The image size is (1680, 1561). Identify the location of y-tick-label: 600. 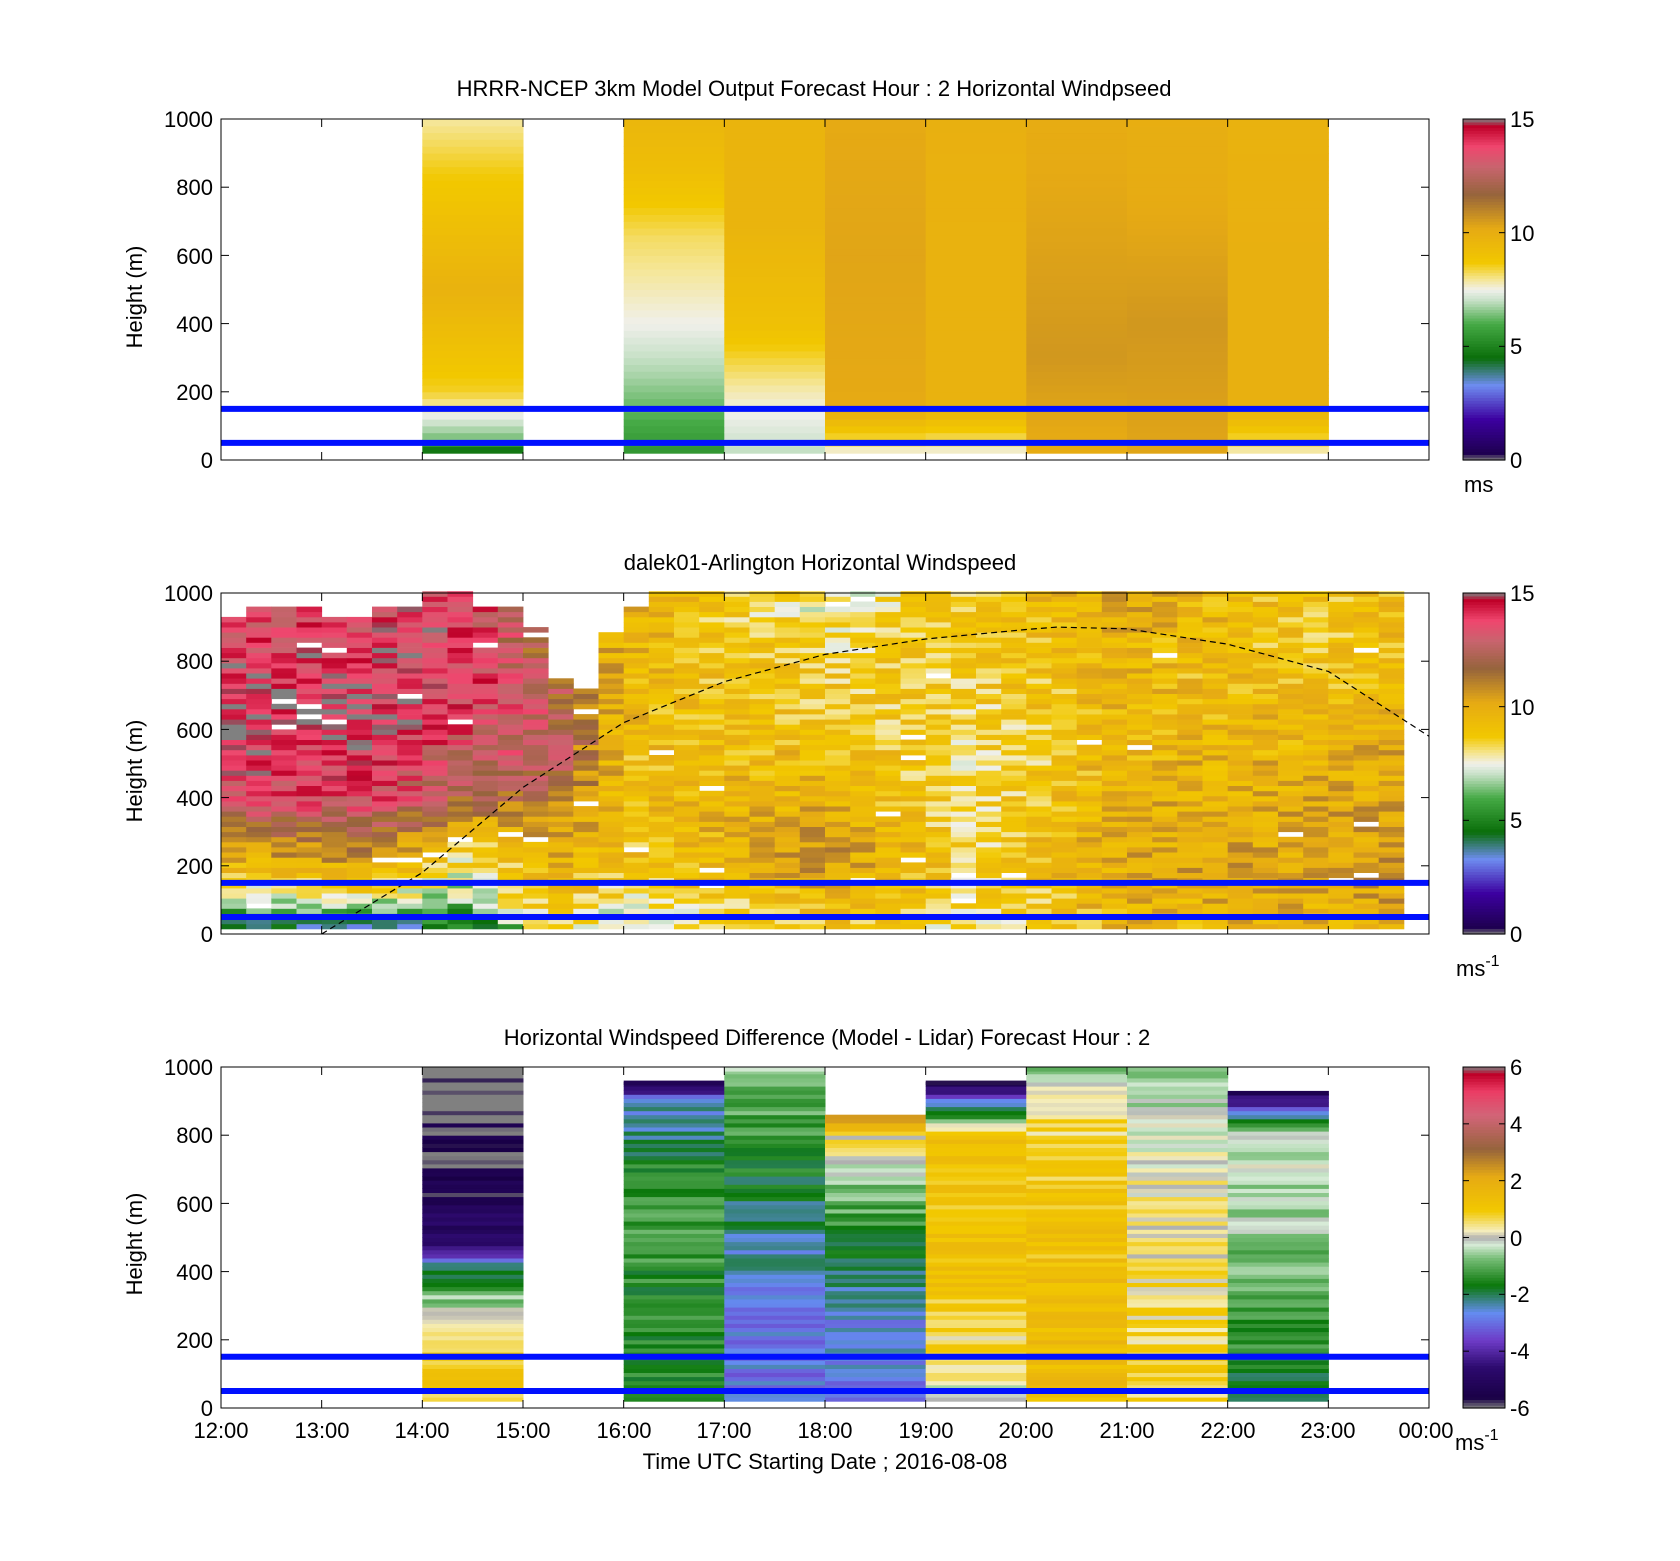
(194, 1204).